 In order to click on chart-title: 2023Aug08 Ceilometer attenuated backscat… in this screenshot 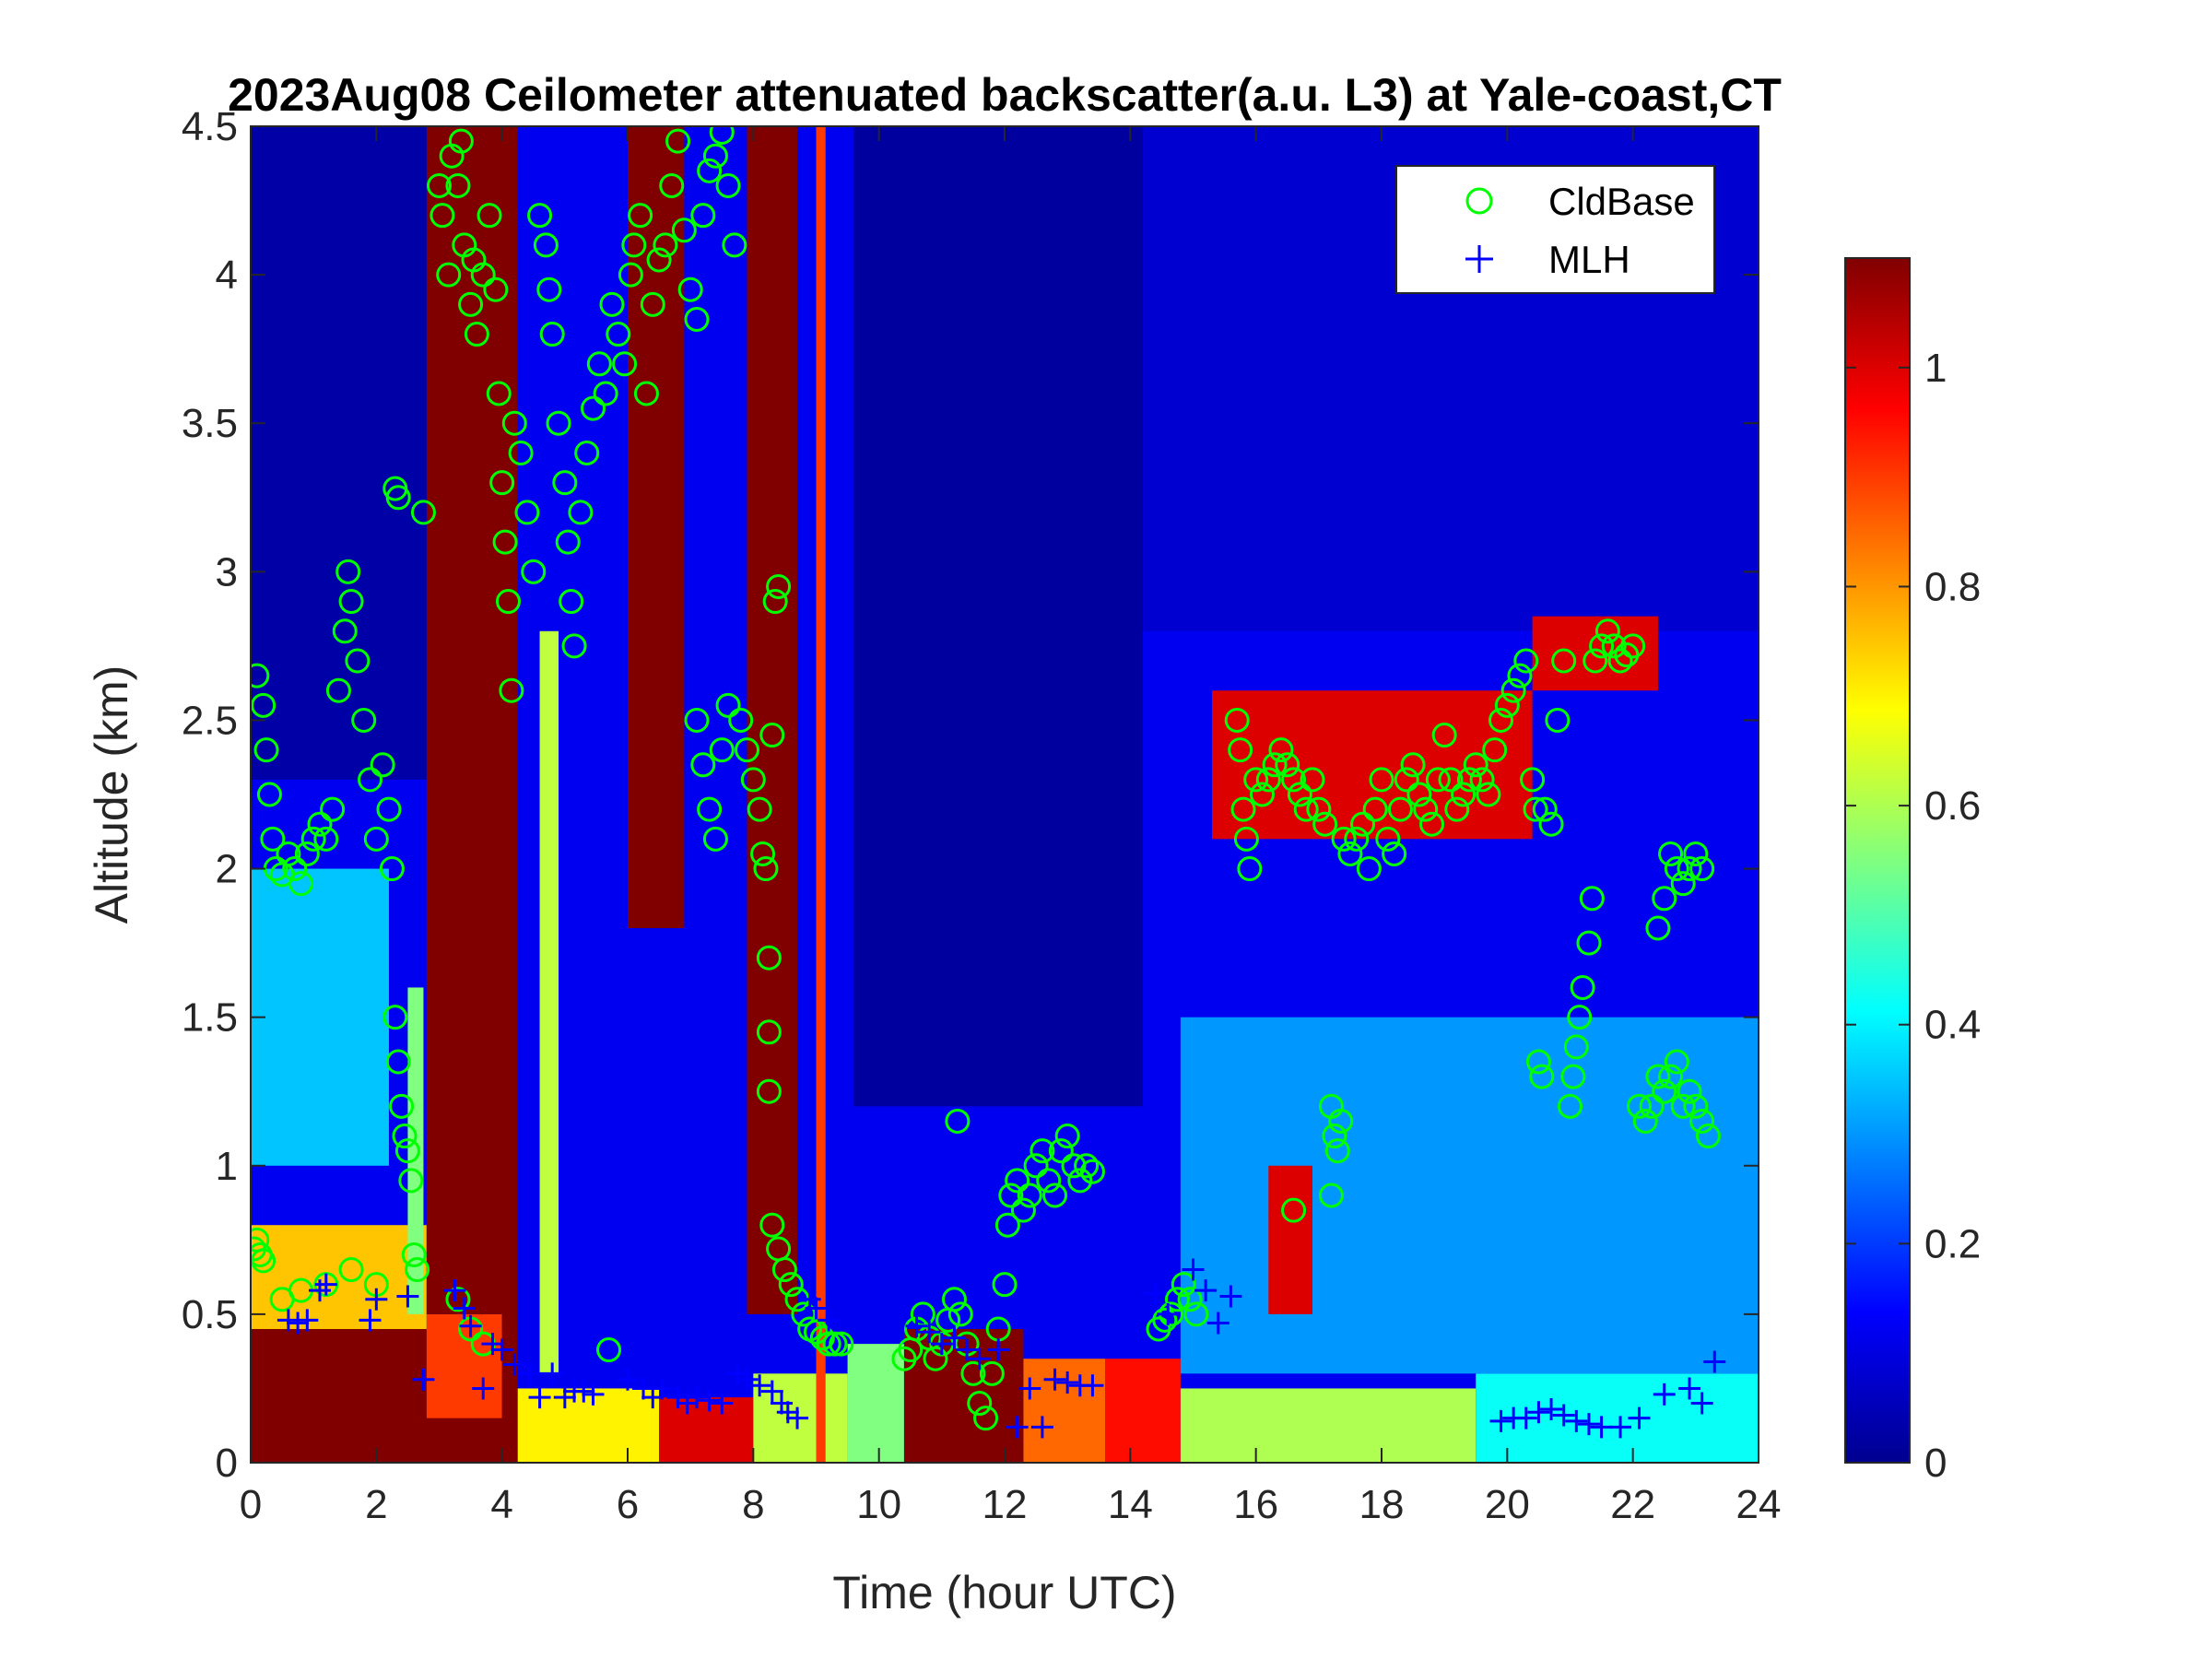, I will do `click(1005, 95)`.